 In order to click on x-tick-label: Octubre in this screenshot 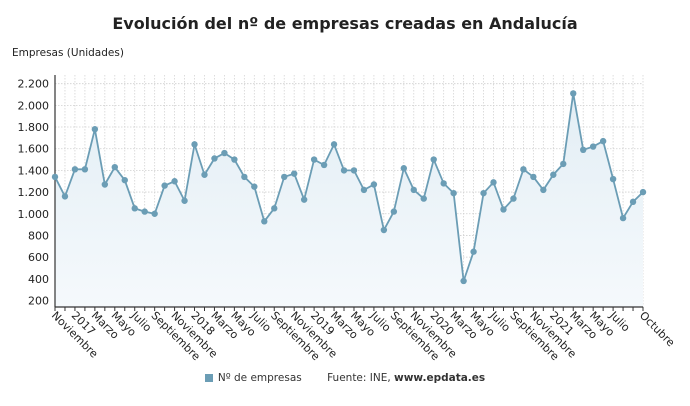, I will do `click(657, 329)`.